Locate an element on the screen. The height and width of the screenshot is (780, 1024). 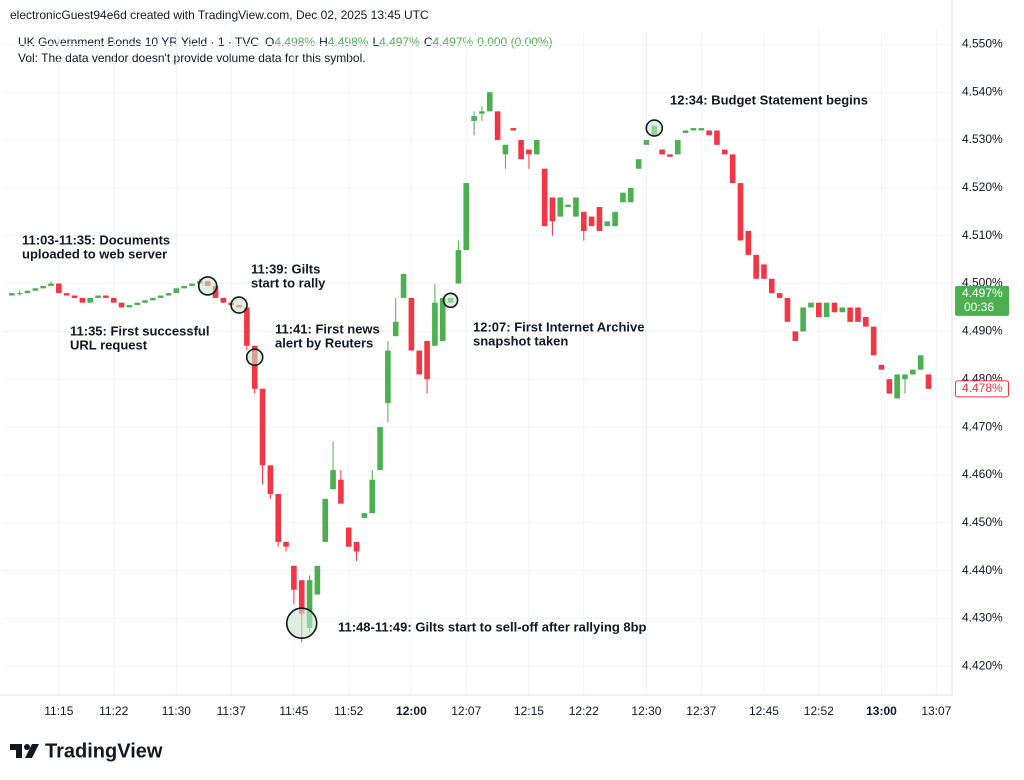
y-tick-label: 4.510% is located at coordinates (982, 235).